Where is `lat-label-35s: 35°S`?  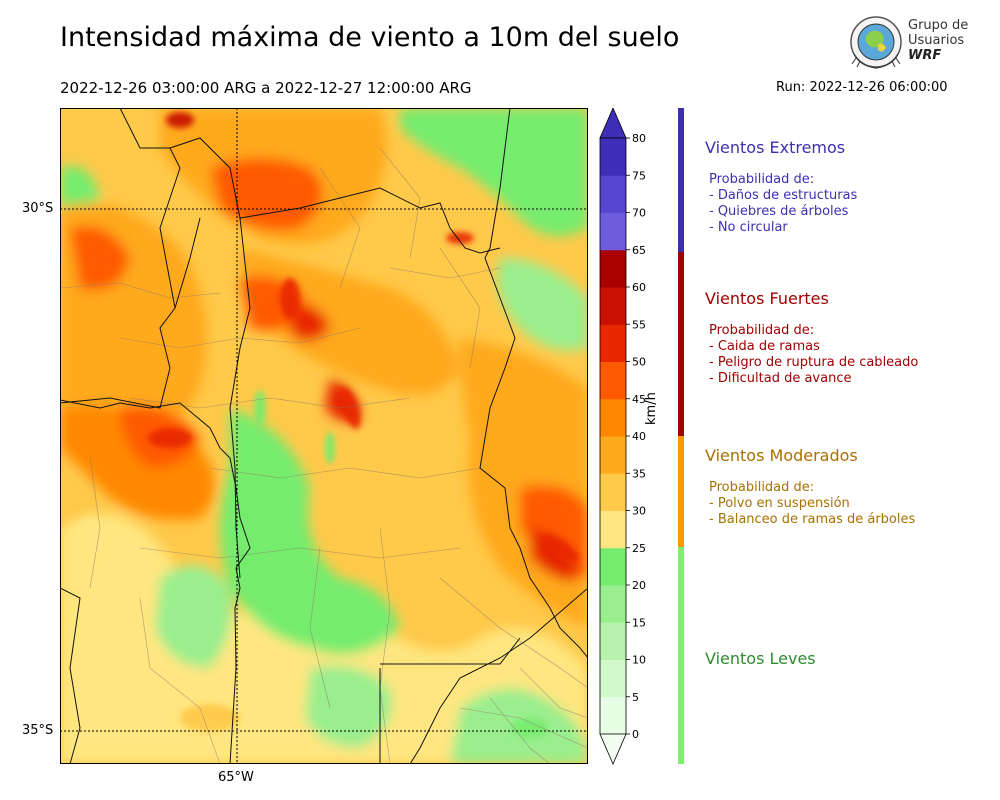
lat-label-35s: 35°S is located at coordinates (38, 730).